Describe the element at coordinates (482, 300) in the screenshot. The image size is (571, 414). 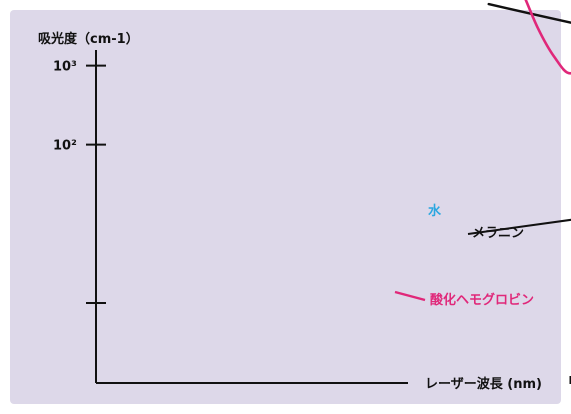
I see `series-label-1: 酸化ヘモグロビン` at that location.